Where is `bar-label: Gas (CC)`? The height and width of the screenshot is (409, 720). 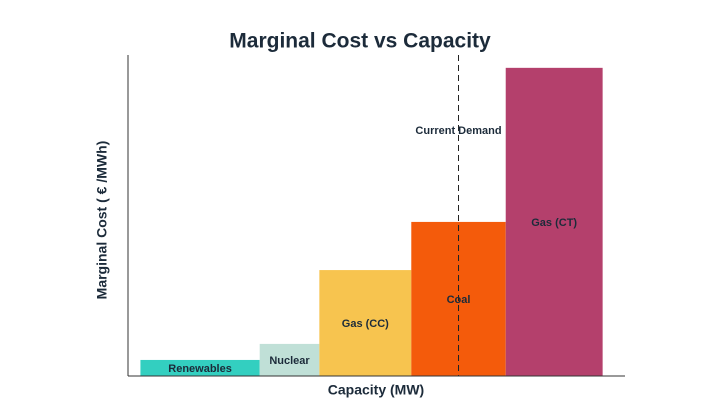 bar-label: Gas (CC) is located at coordinates (365, 324).